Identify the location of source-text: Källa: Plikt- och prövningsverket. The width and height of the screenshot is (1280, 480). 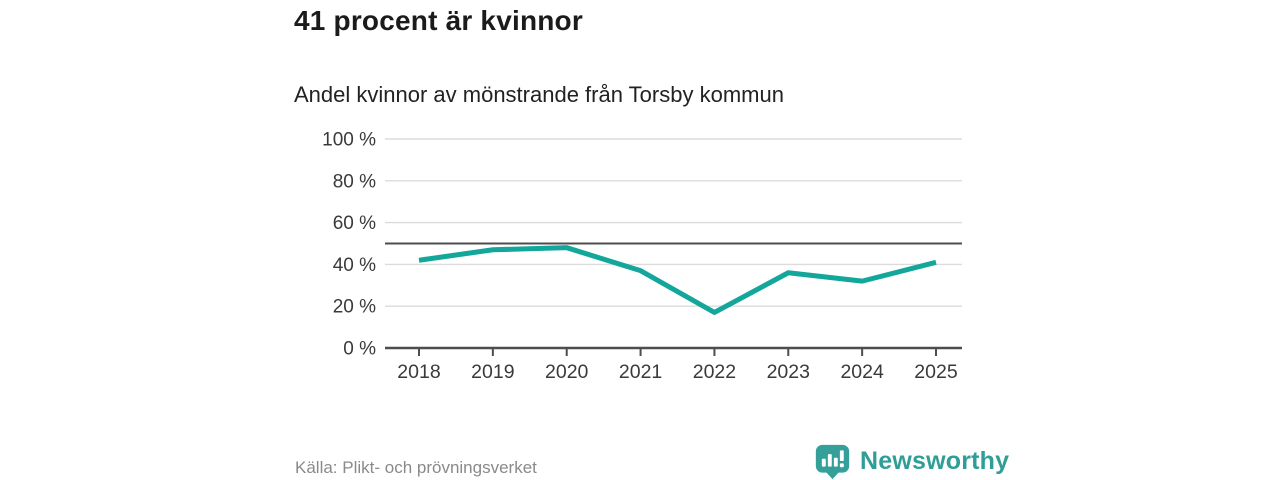
(416, 467).